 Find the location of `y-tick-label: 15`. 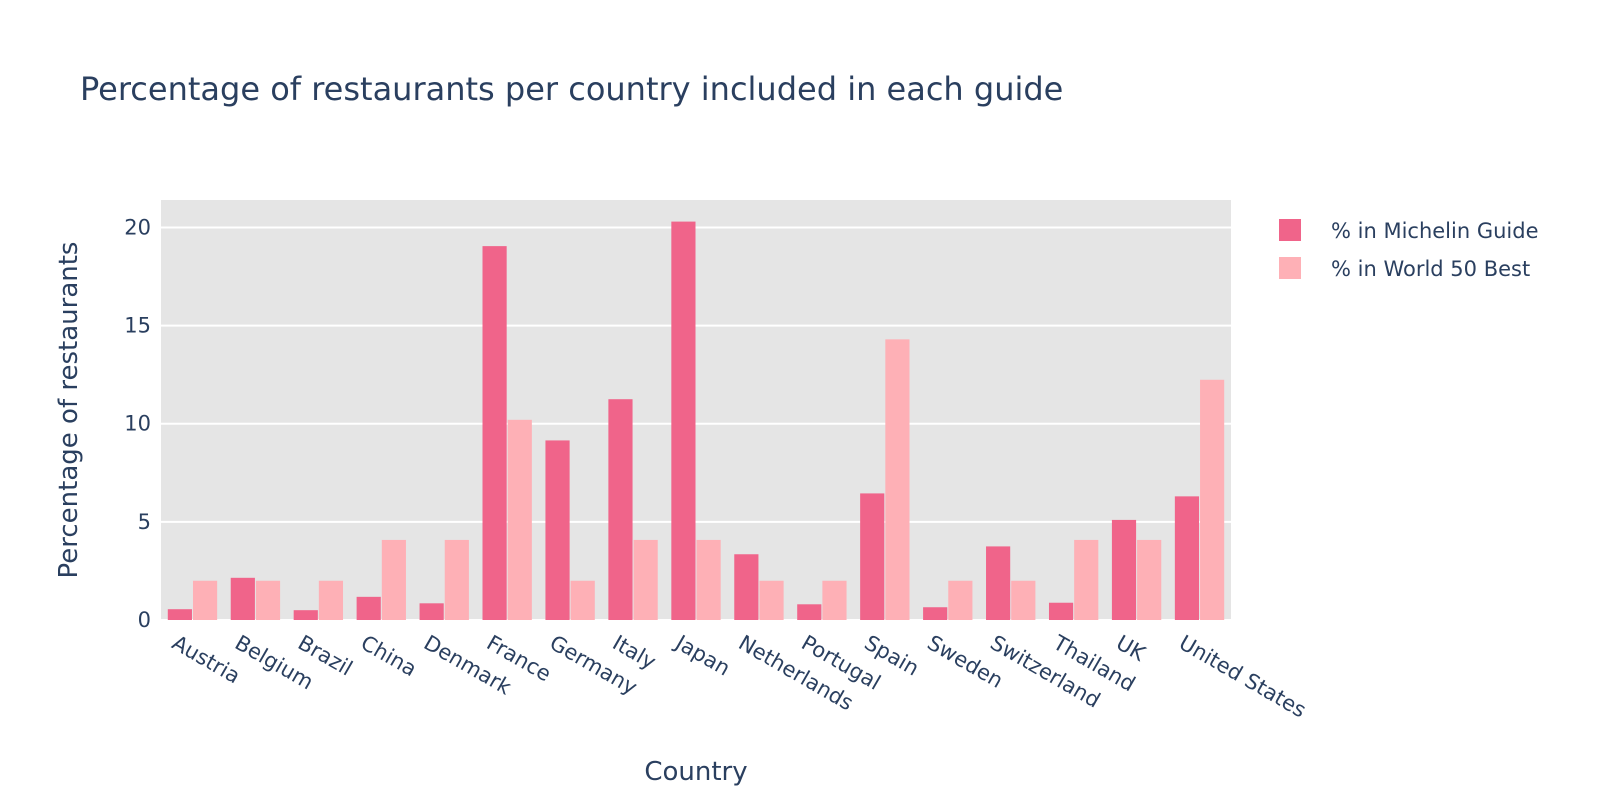

y-tick-label: 15 is located at coordinates (137, 326).